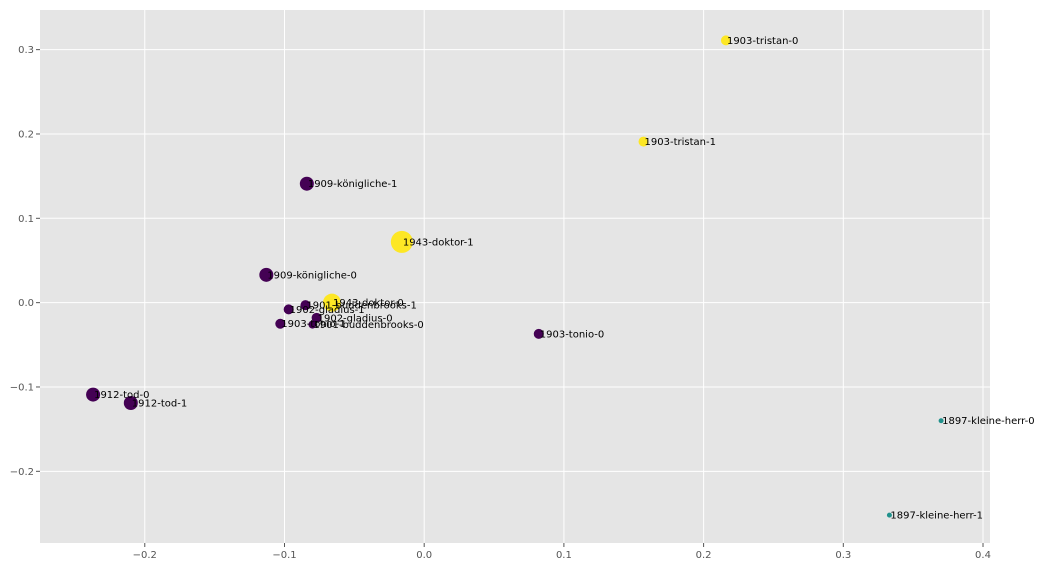 This screenshot has height=568, width=1043. What do you see at coordinates (704, 555) in the screenshot?
I see `x-tick-label: 0.2` at bounding box center [704, 555].